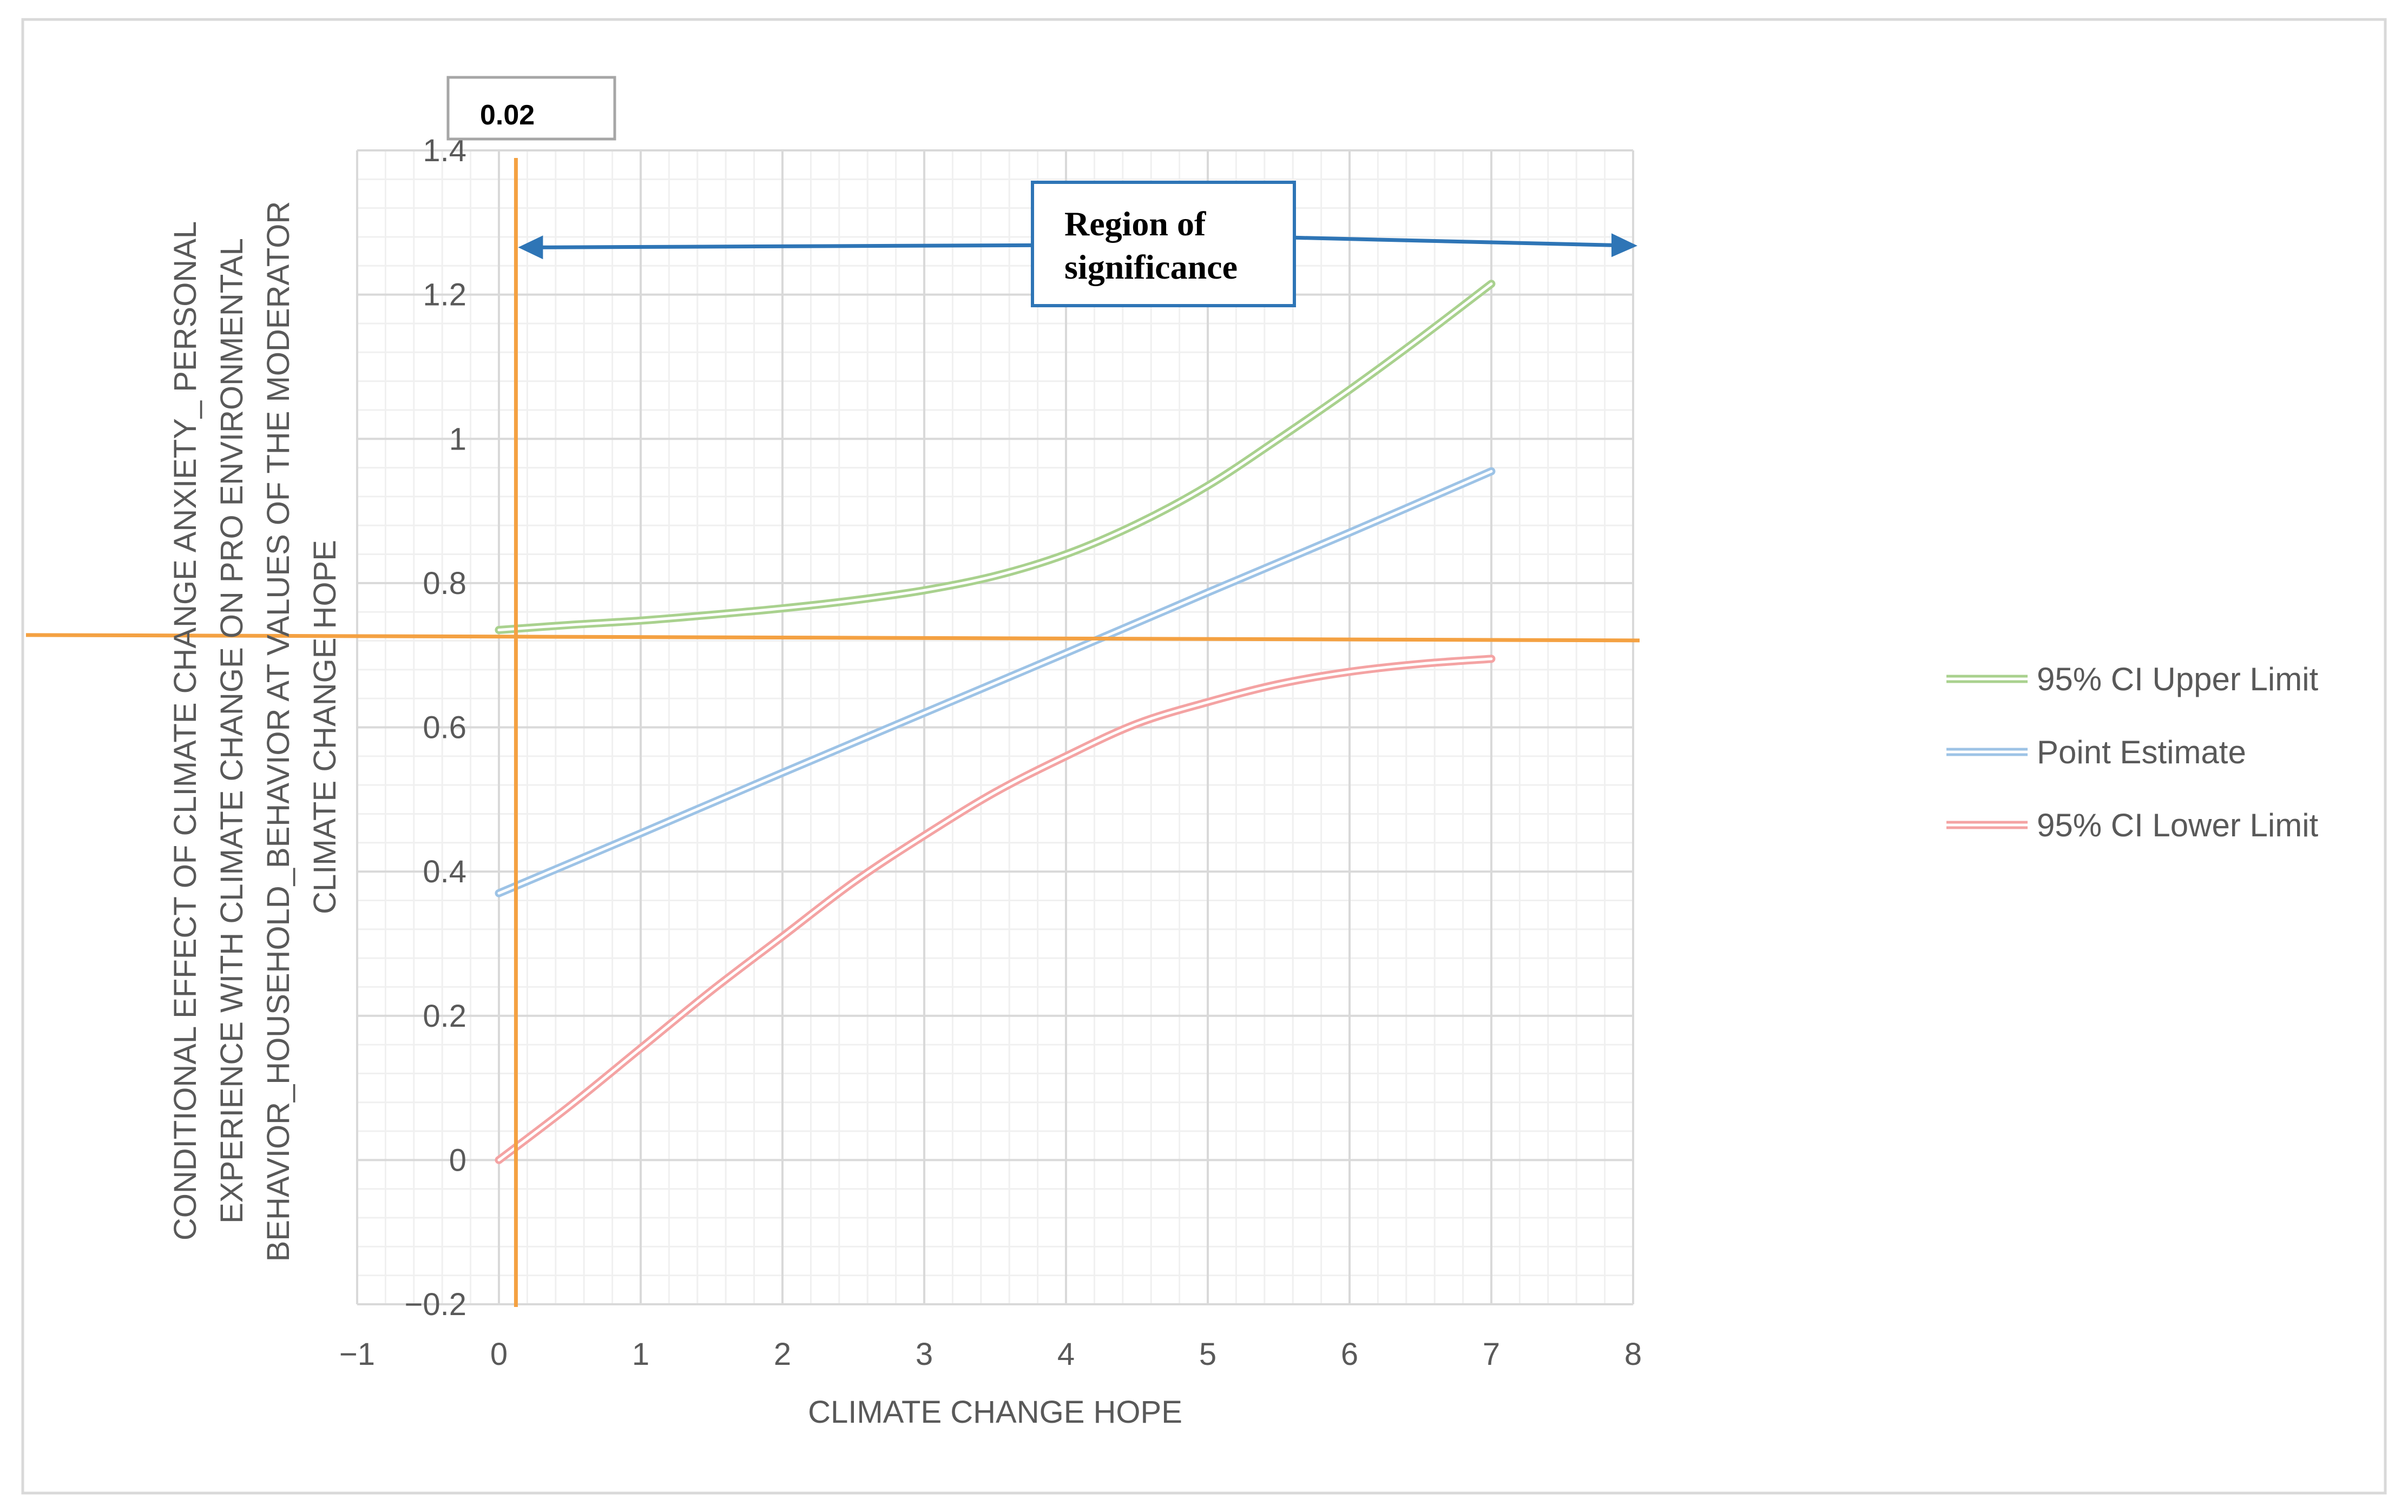  What do you see at coordinates (2178, 825) in the screenshot?
I see `legend-label-95-ci-lower-limit: 95% CI Lower Limit` at bounding box center [2178, 825].